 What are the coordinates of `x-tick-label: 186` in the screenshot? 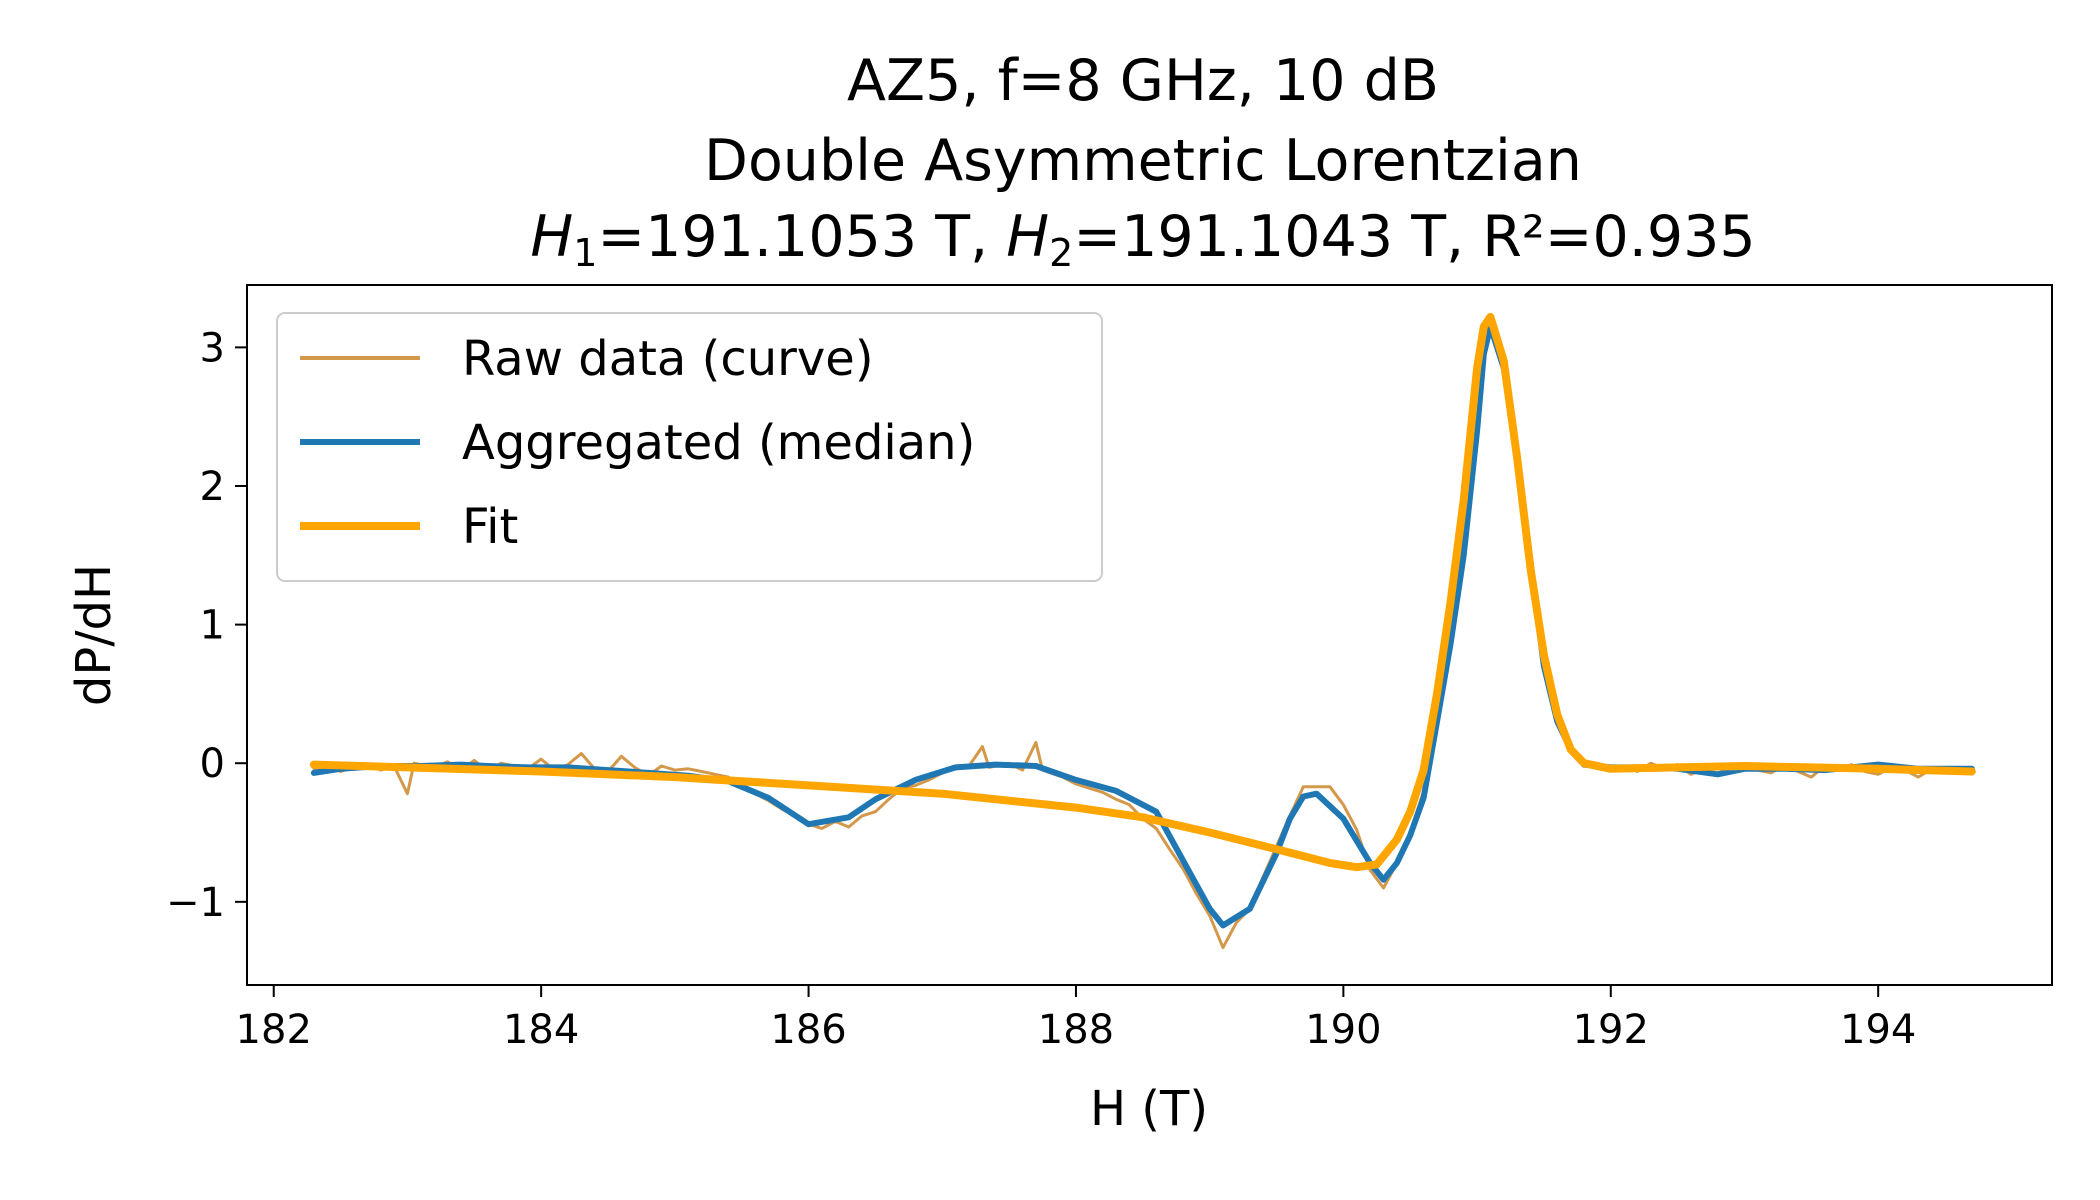 It's located at (808, 1030).